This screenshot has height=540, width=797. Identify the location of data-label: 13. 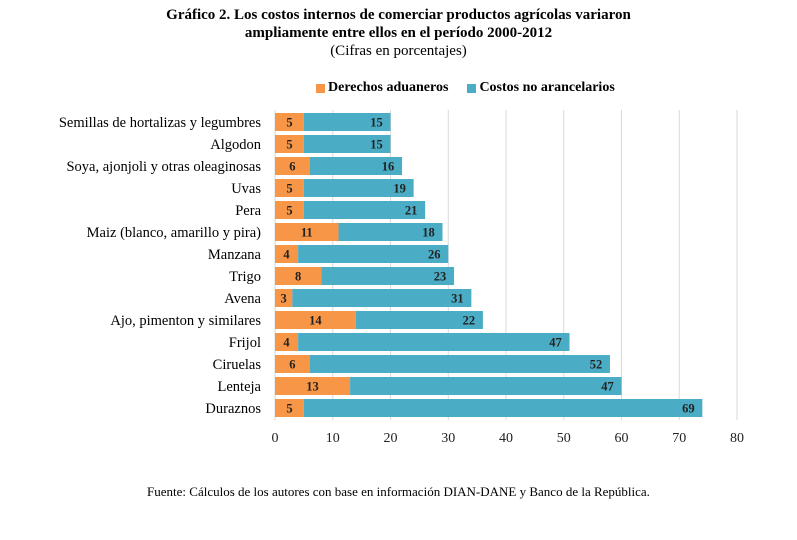
(312, 387).